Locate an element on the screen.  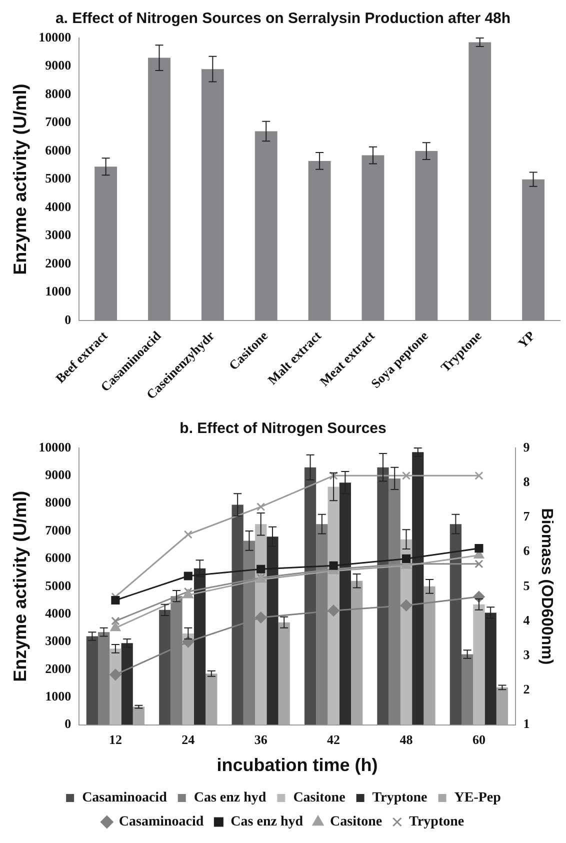
y2-tick-label: 7 is located at coordinates (526, 516).